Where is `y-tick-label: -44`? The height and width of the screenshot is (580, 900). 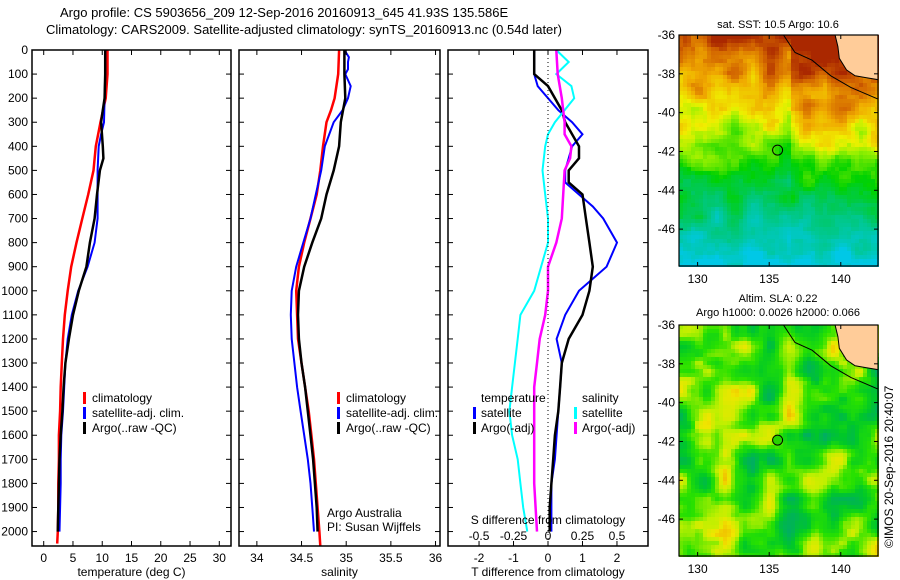
y-tick-label: -44 is located at coordinates (667, 190).